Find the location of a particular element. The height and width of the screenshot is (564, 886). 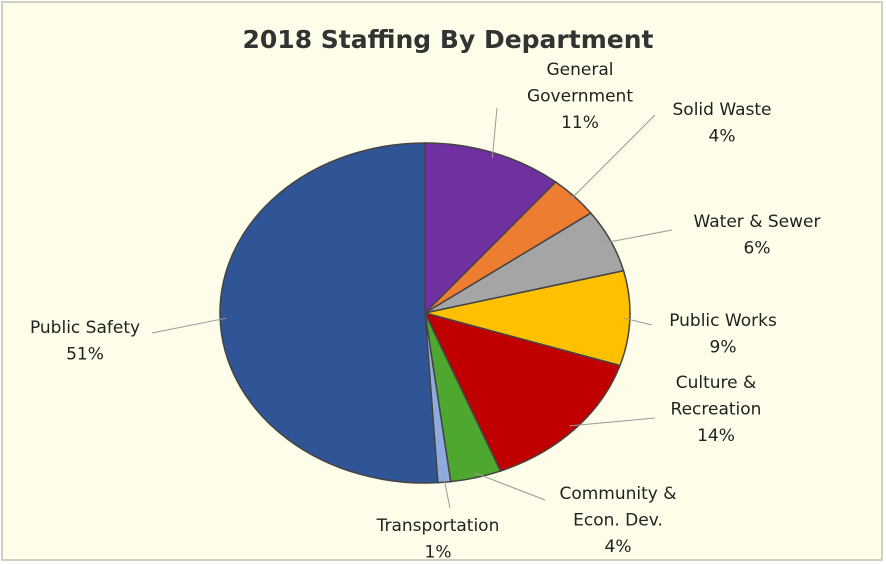

category-label: Public Safety is located at coordinates (85, 328).